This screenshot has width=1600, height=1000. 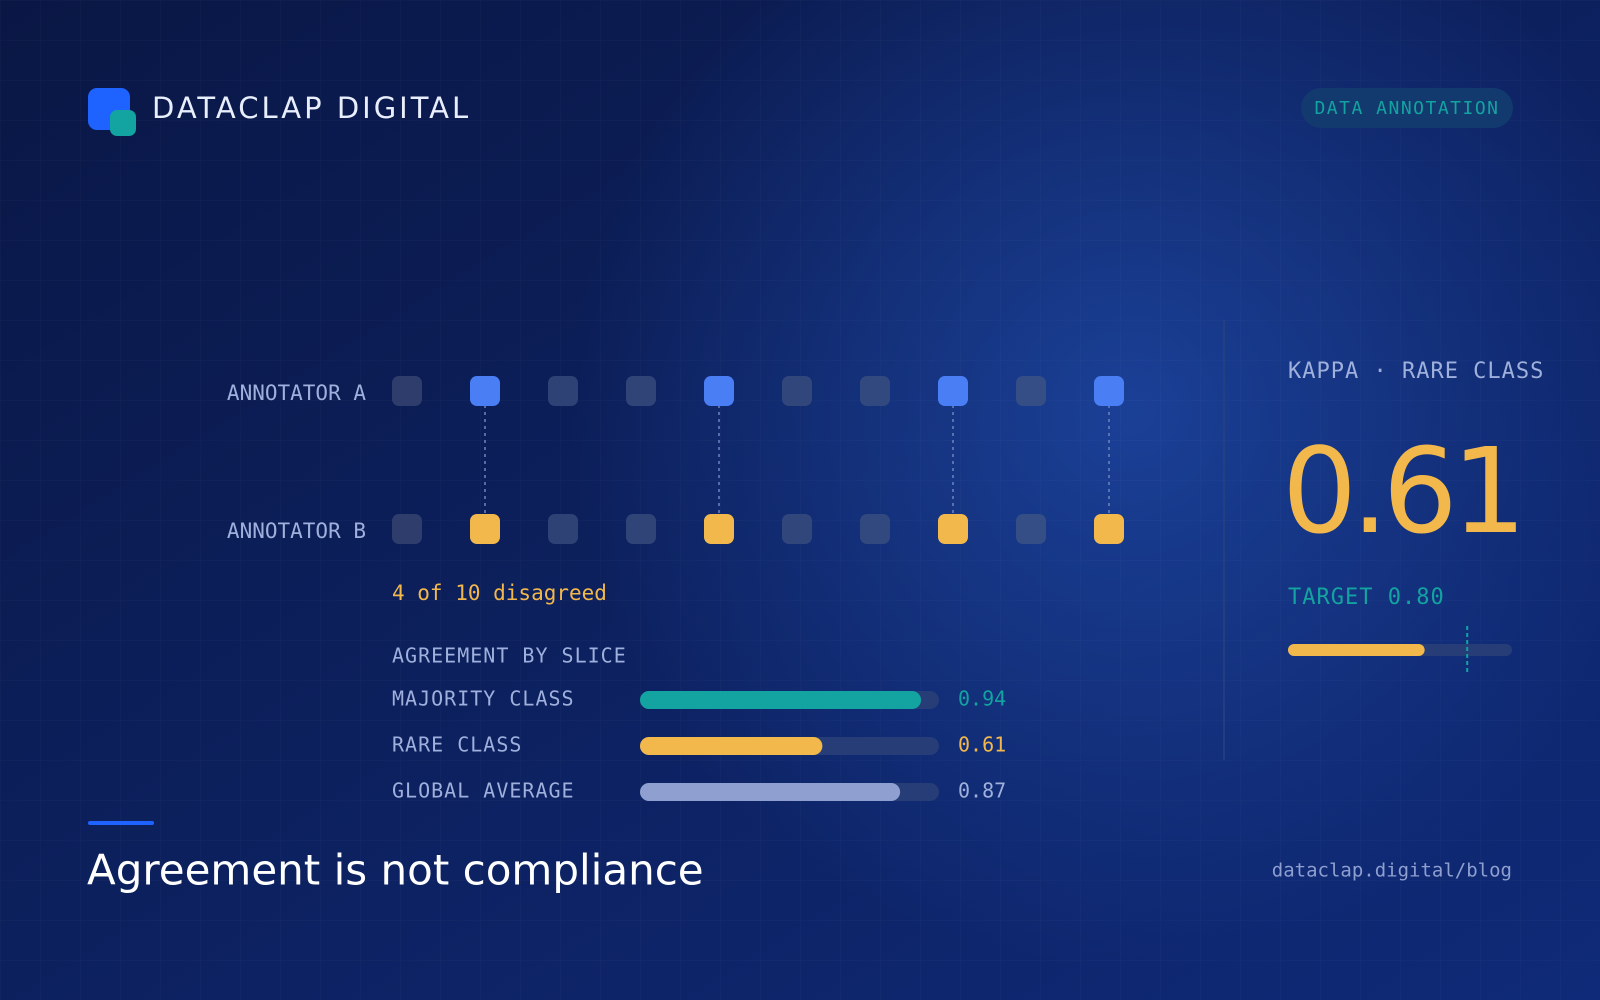 I want to click on slice-name: GLOBAL AVERAGE, so click(x=483, y=791).